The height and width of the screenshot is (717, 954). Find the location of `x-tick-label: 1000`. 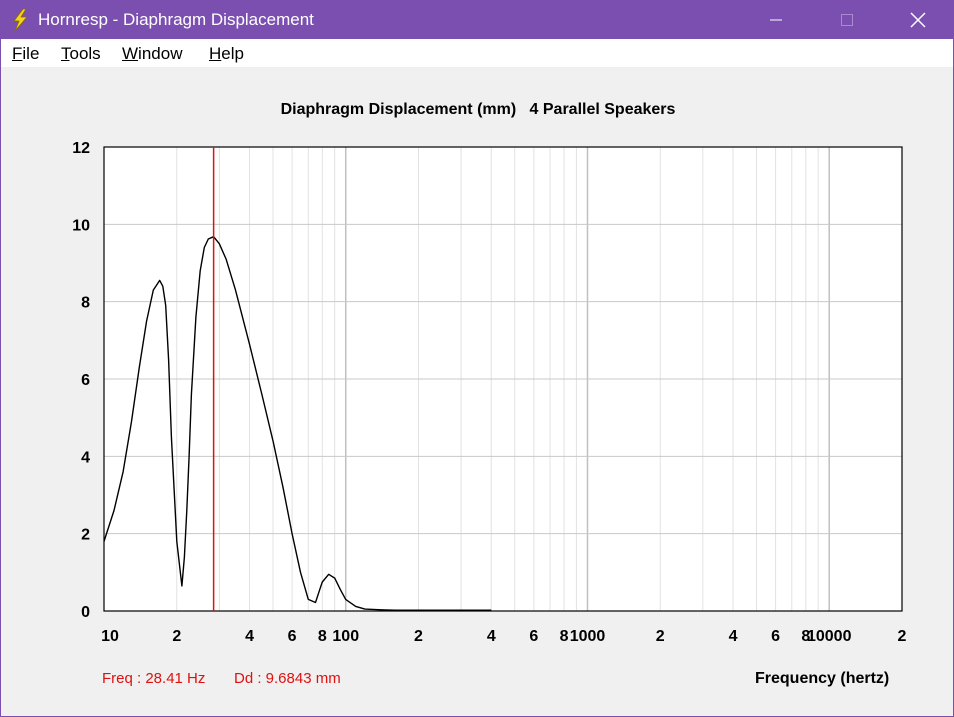

x-tick-label: 1000 is located at coordinates (588, 636).